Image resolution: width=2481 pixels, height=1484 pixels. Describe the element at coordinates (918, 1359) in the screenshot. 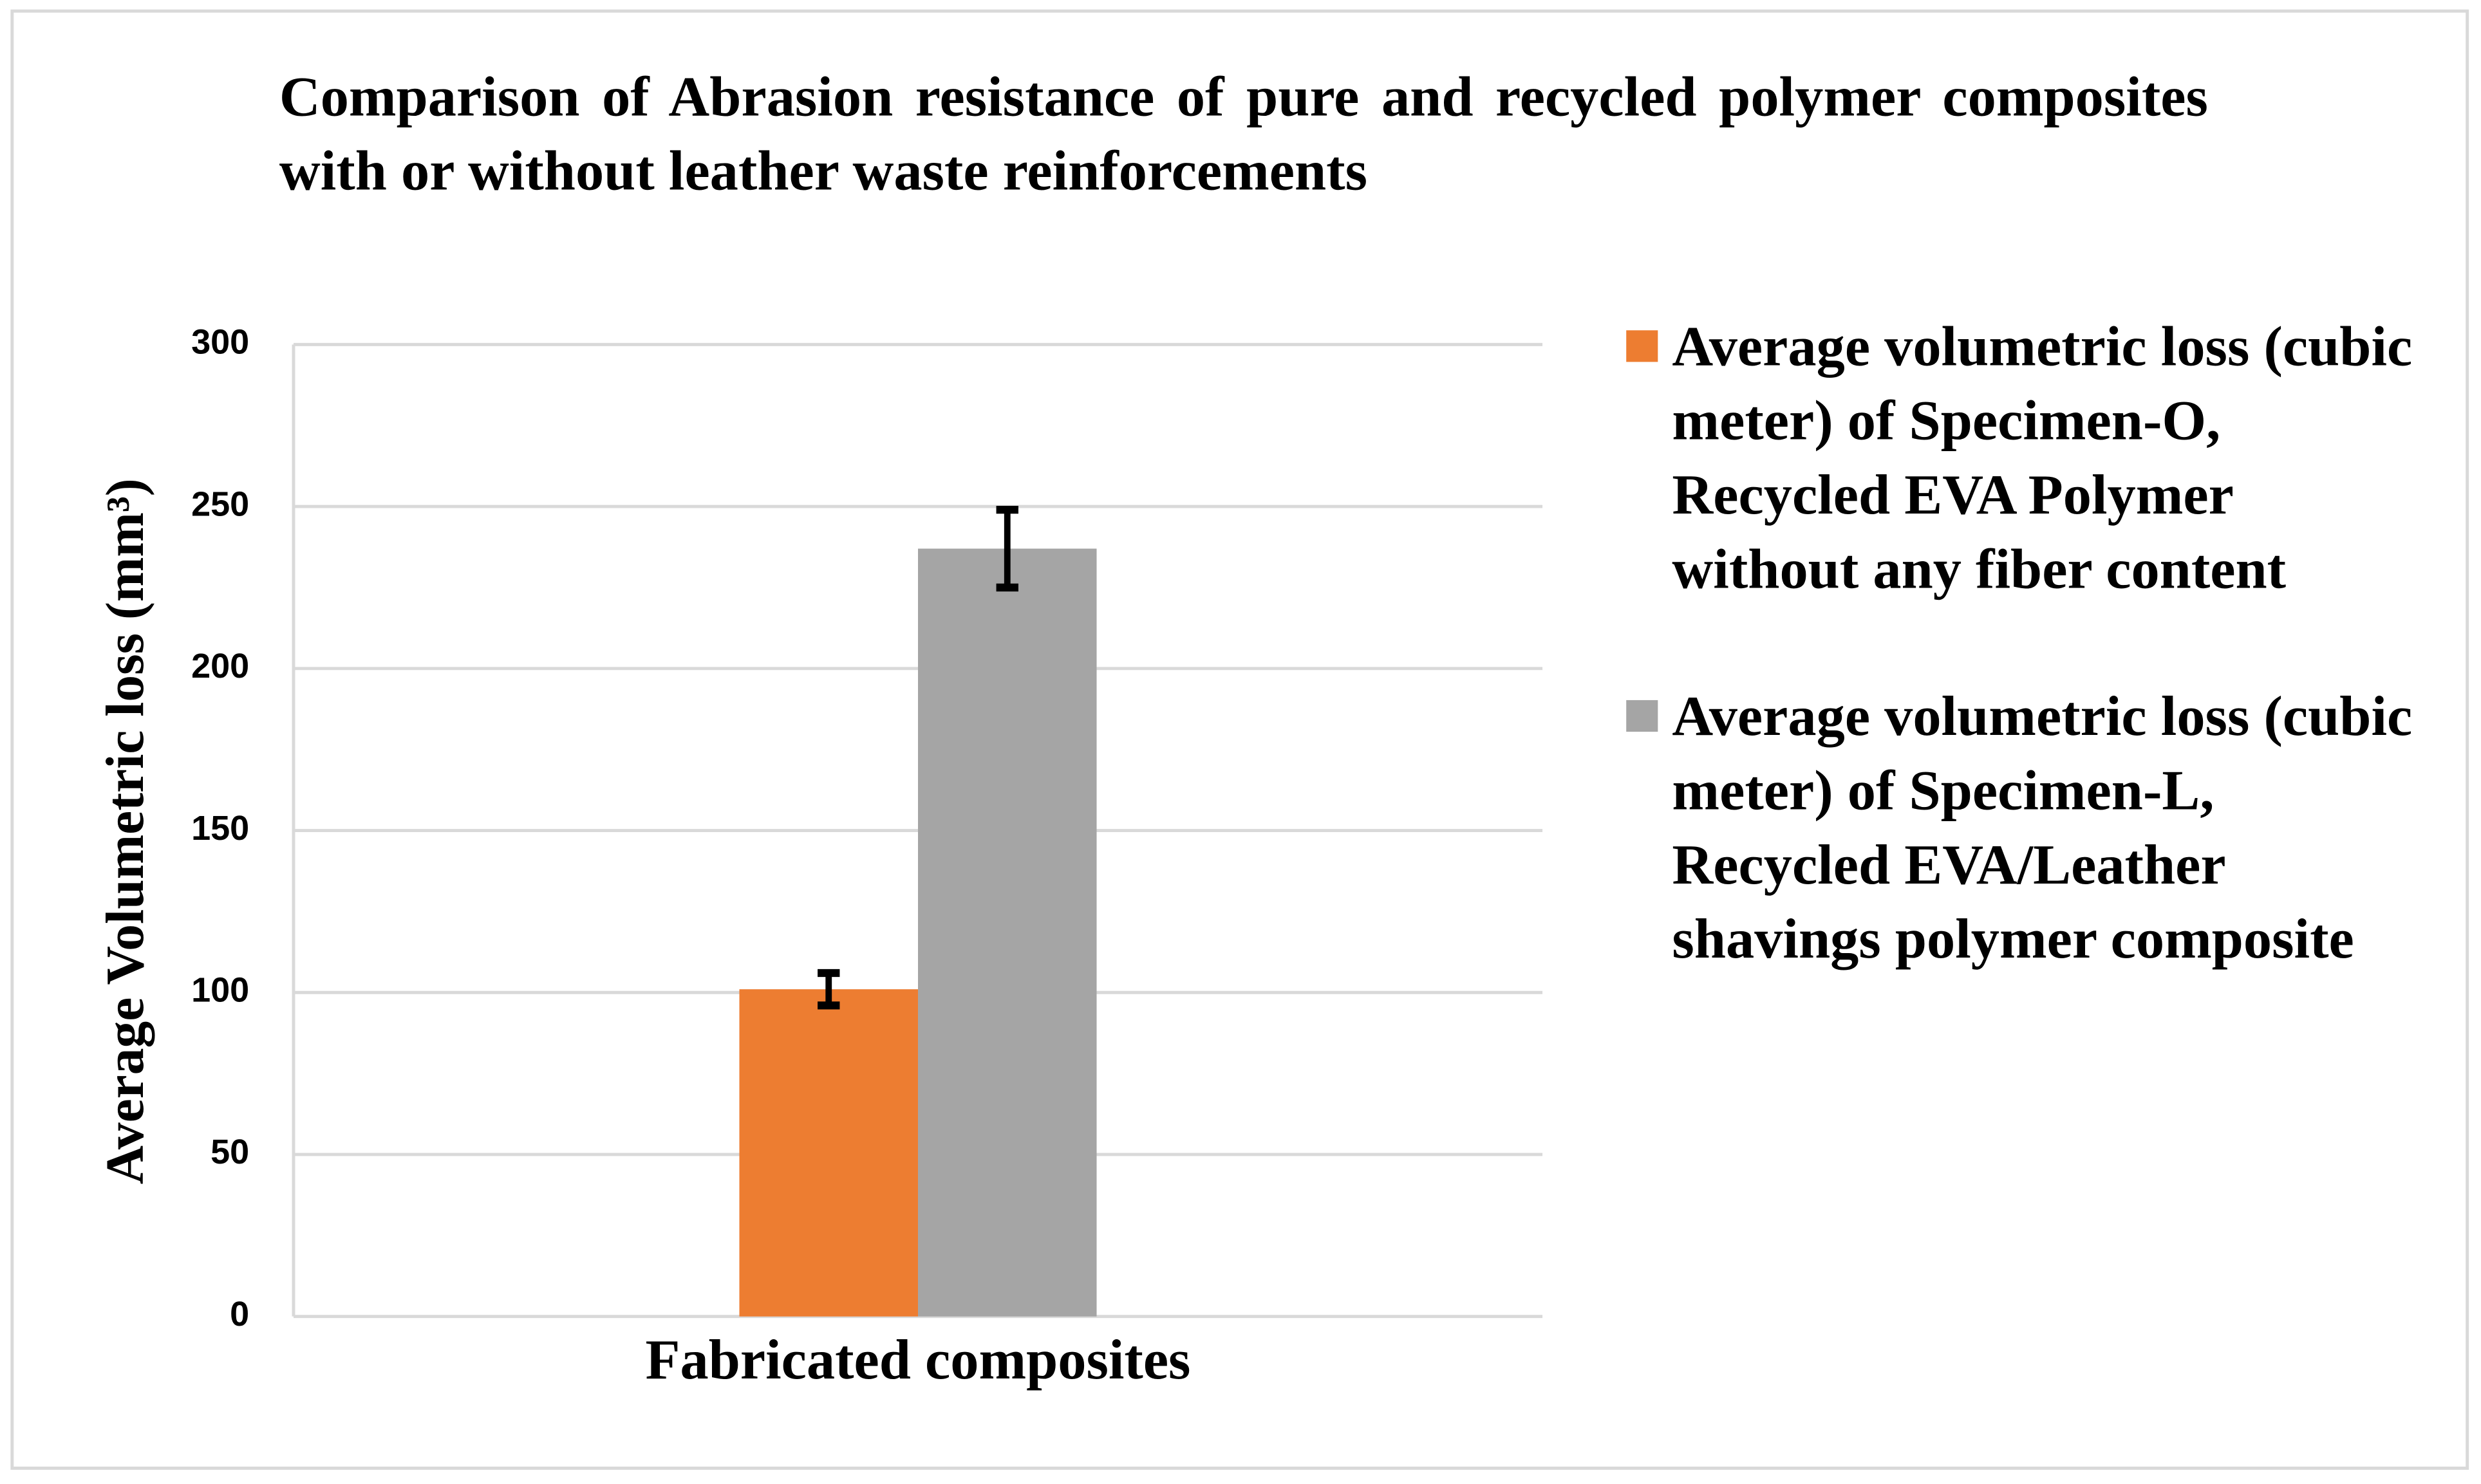

I see `x-tick-label: Fabricated composites` at that location.